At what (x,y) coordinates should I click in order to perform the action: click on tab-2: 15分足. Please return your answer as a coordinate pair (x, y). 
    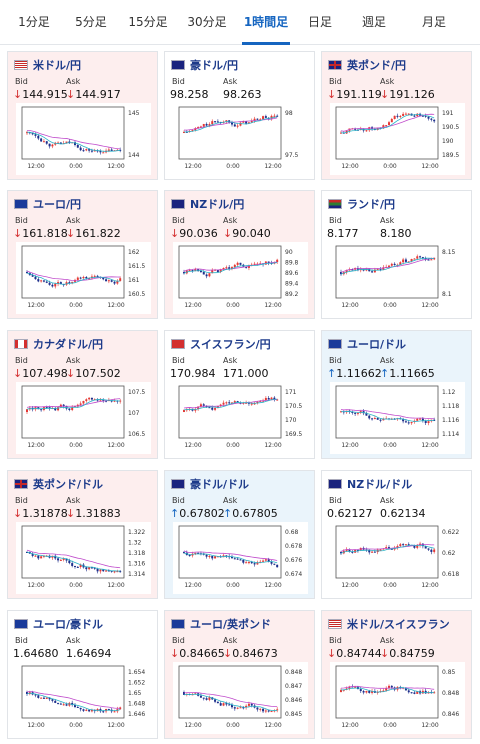
    Looking at the image, I should click on (148, 22).